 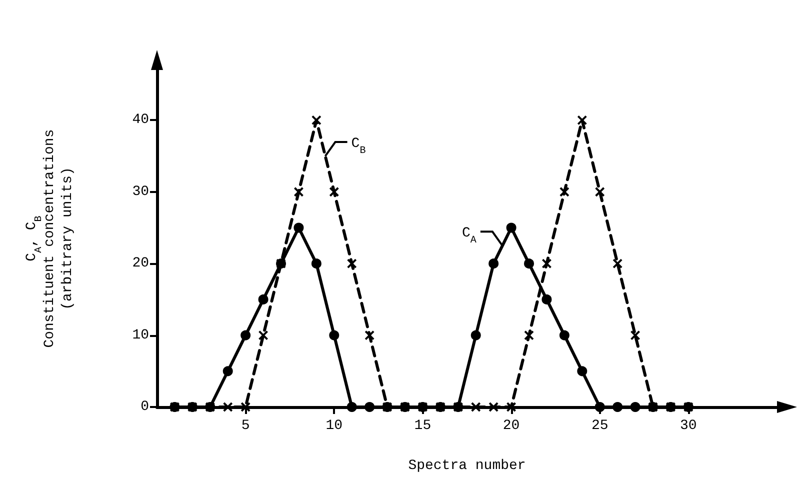 What do you see at coordinates (688, 426) in the screenshot?
I see `x-tick-label: 30` at bounding box center [688, 426].